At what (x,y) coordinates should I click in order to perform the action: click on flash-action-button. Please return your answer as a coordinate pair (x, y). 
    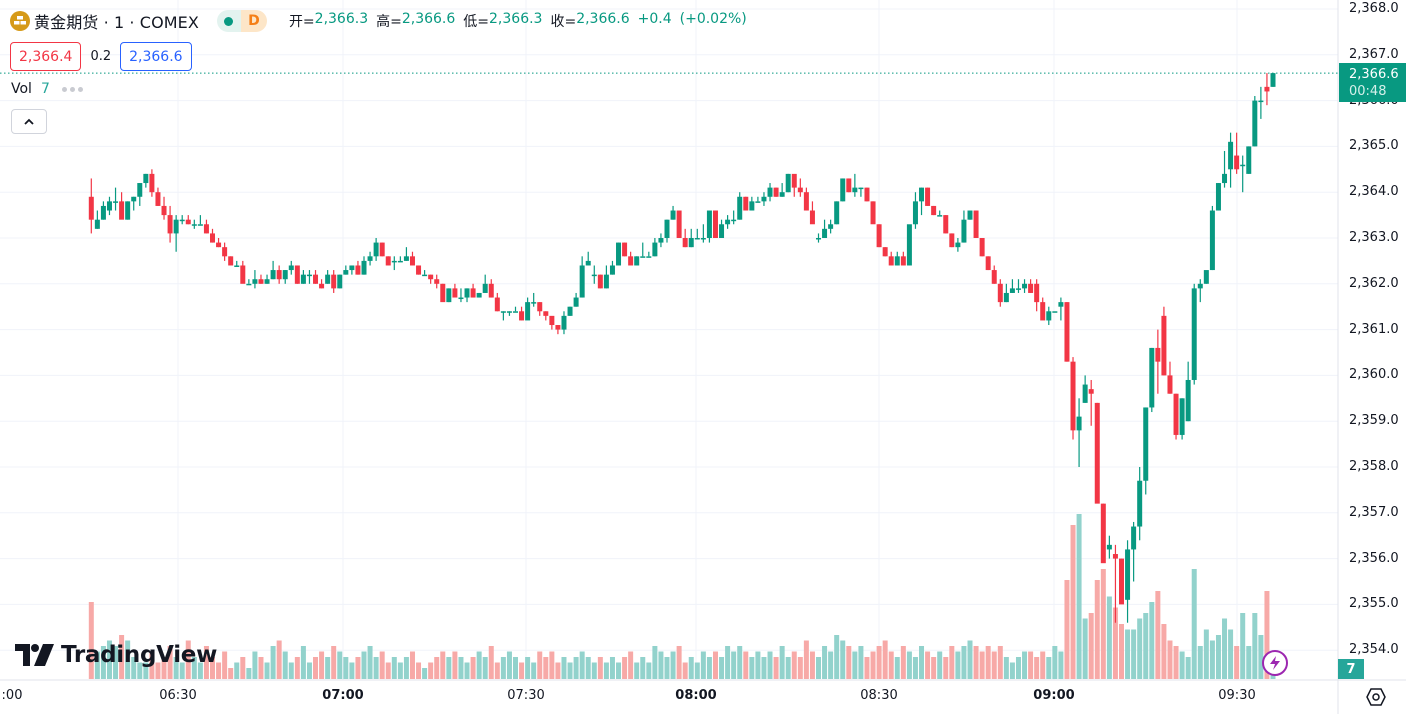
    Looking at the image, I should click on (1275, 663).